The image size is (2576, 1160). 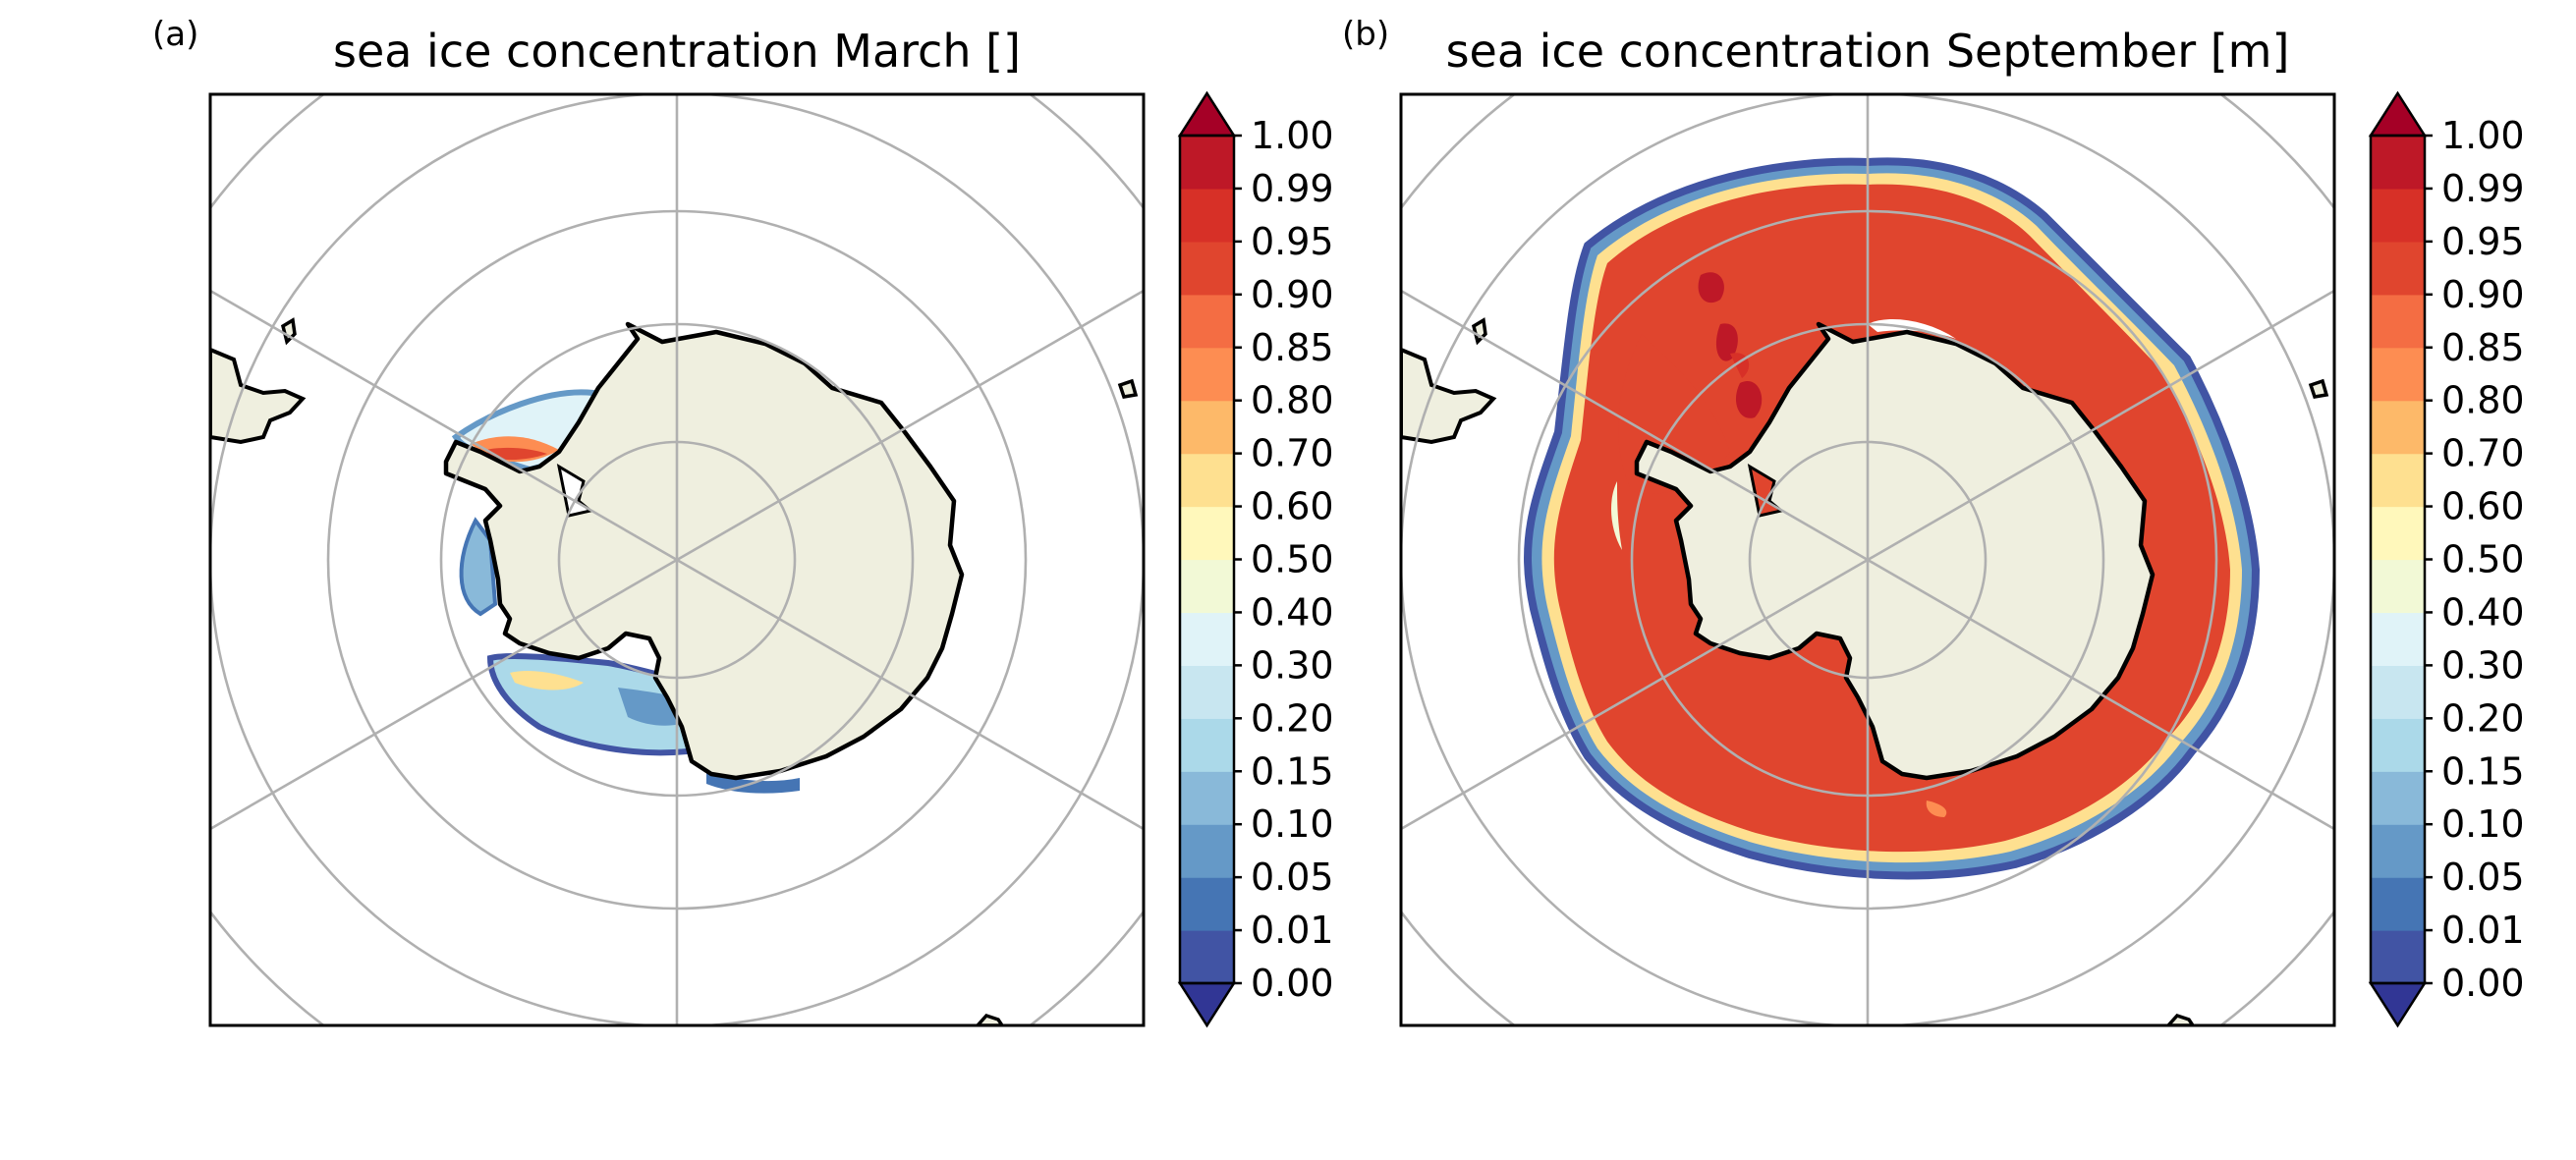 What do you see at coordinates (1365, 34) in the screenshot?
I see `panel-label-b: (b)` at bounding box center [1365, 34].